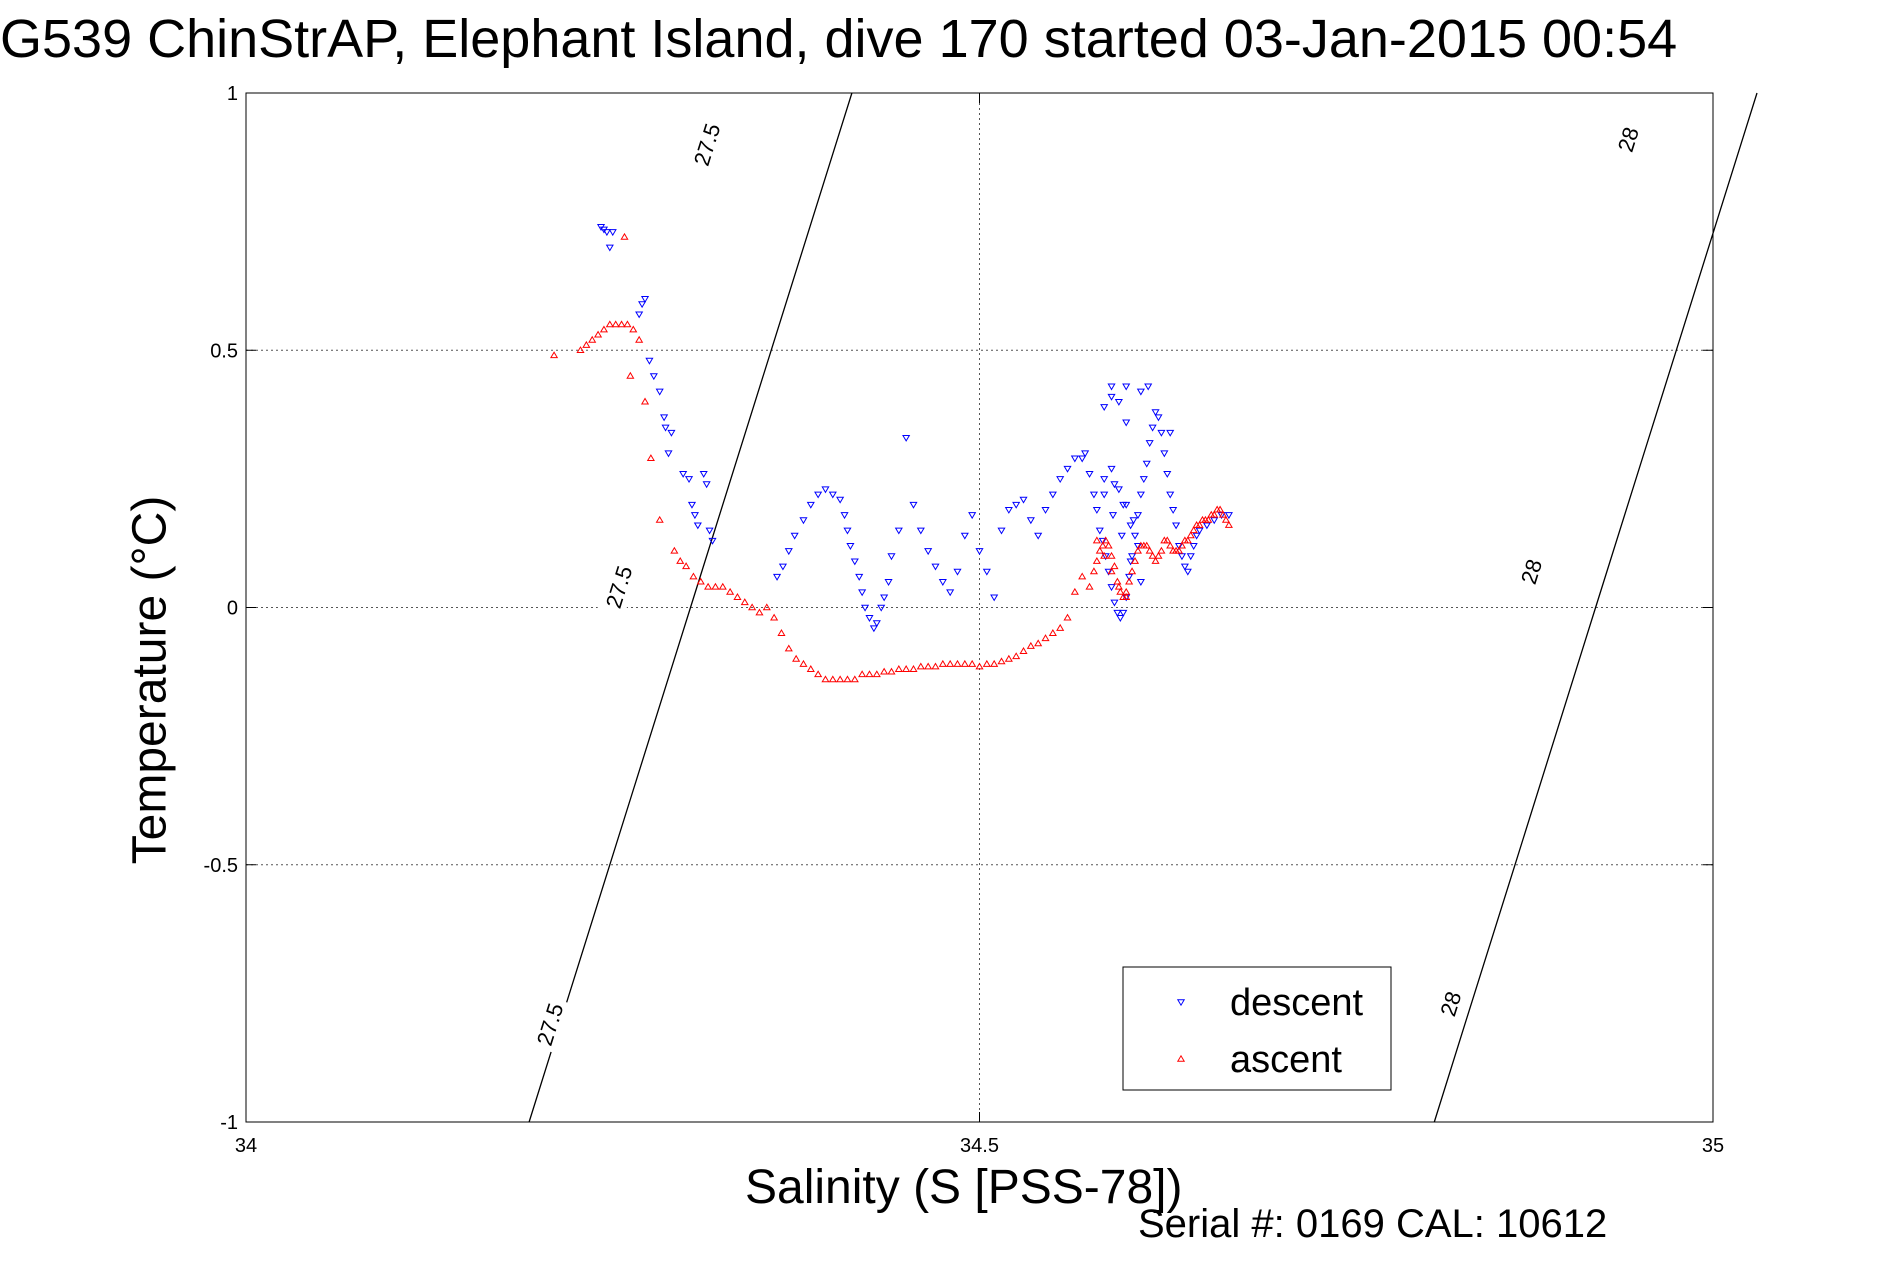 Image resolution: width=1891 pixels, height=1262 pixels. Describe the element at coordinates (246, 1146) in the screenshot. I see `x-tick-label: 34` at that location.